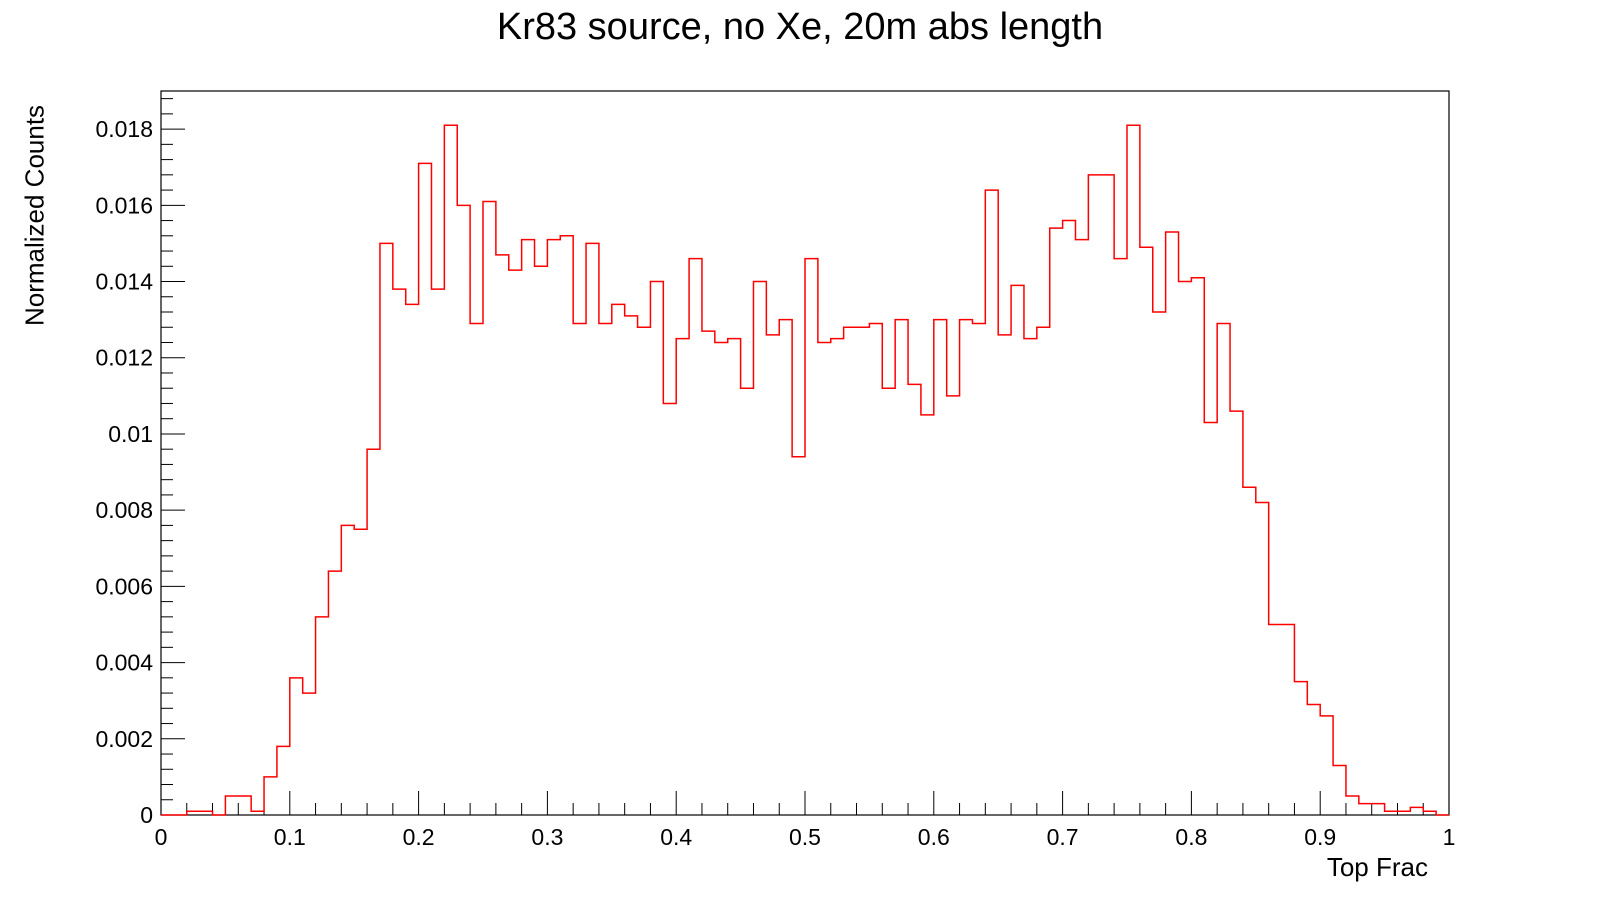 This screenshot has width=1600, height=900. I want to click on x-axis-label: Top Frac, so click(1377, 867).